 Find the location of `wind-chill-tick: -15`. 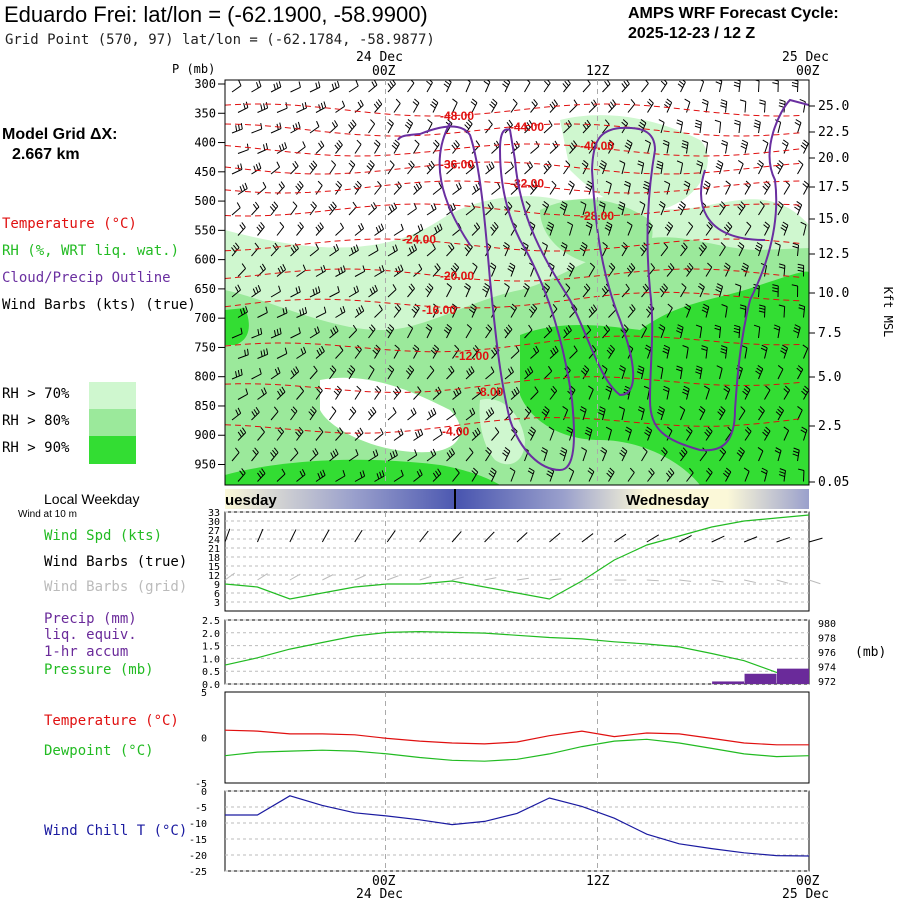

wind-chill-tick: -15 is located at coordinates (198, 840).